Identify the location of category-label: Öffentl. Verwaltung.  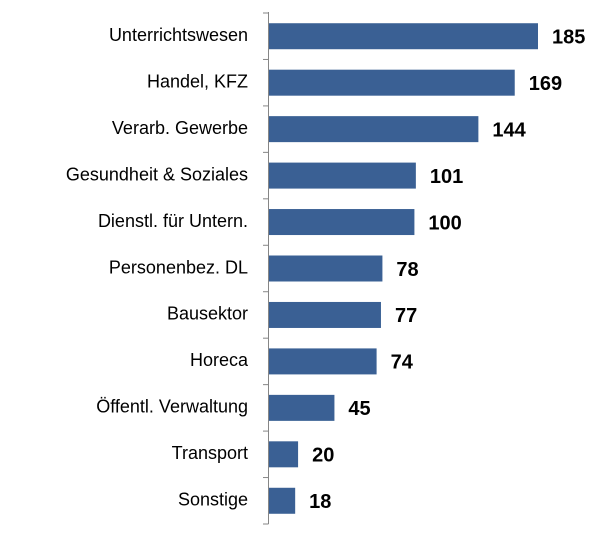
(172, 407).